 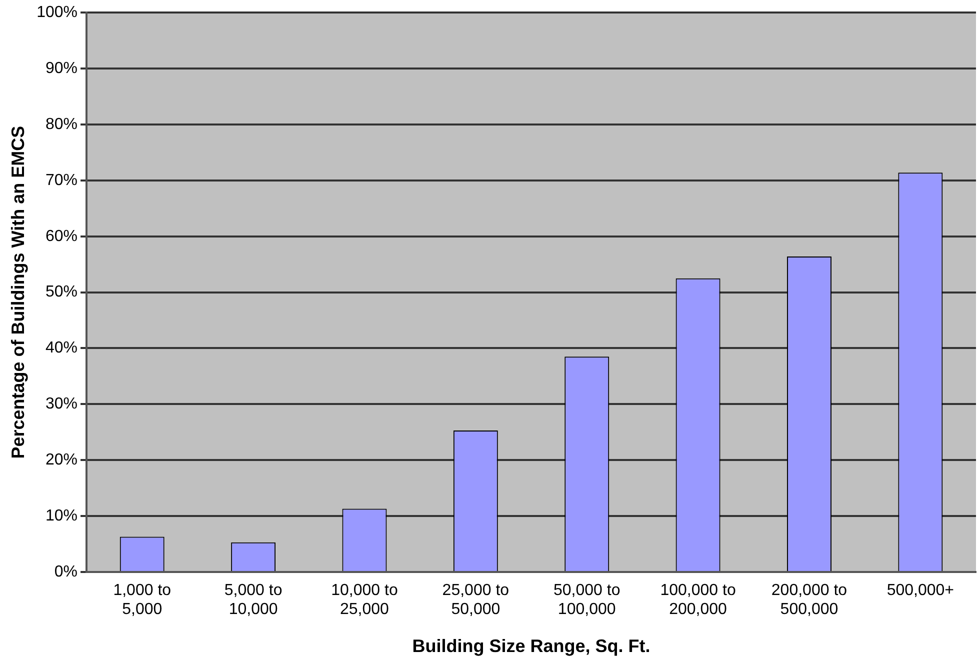 What do you see at coordinates (61, 348) in the screenshot?
I see `y-tick-label: 40%` at bounding box center [61, 348].